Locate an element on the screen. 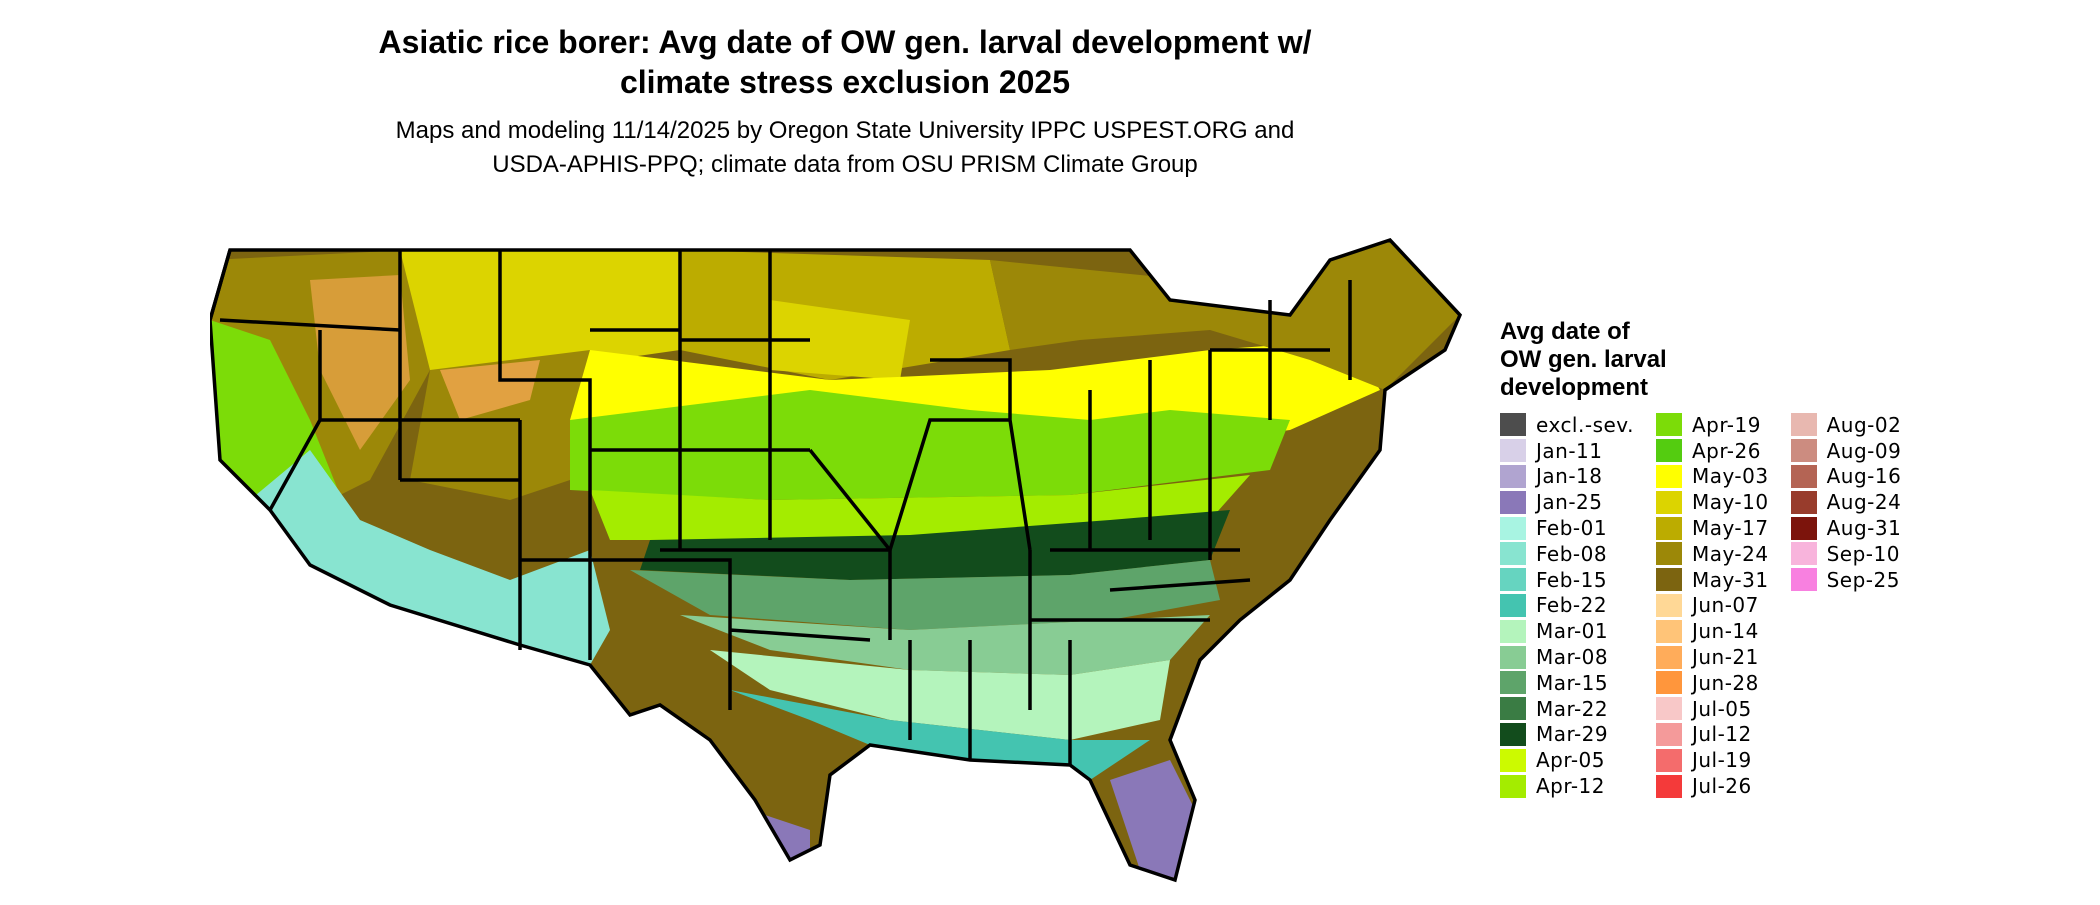  legend-label: Sep-10 is located at coordinates (1863, 553).